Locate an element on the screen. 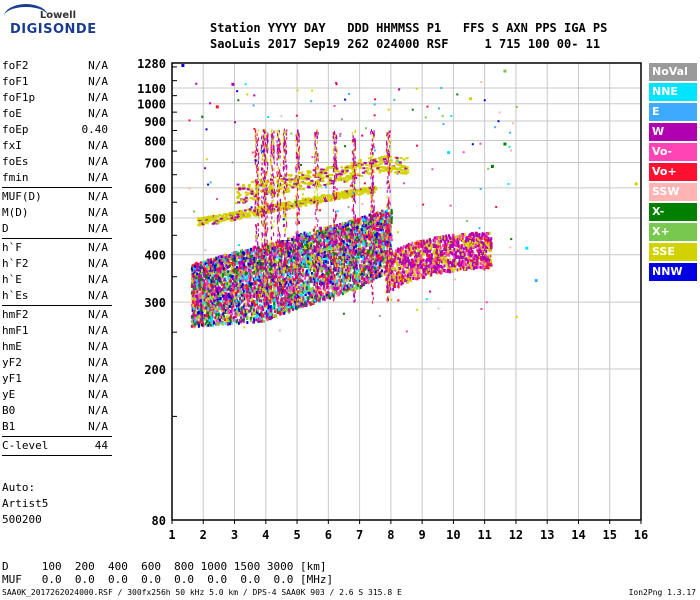 This screenshot has width=700, height=600. x-tick-label: 16 is located at coordinates (641, 535).